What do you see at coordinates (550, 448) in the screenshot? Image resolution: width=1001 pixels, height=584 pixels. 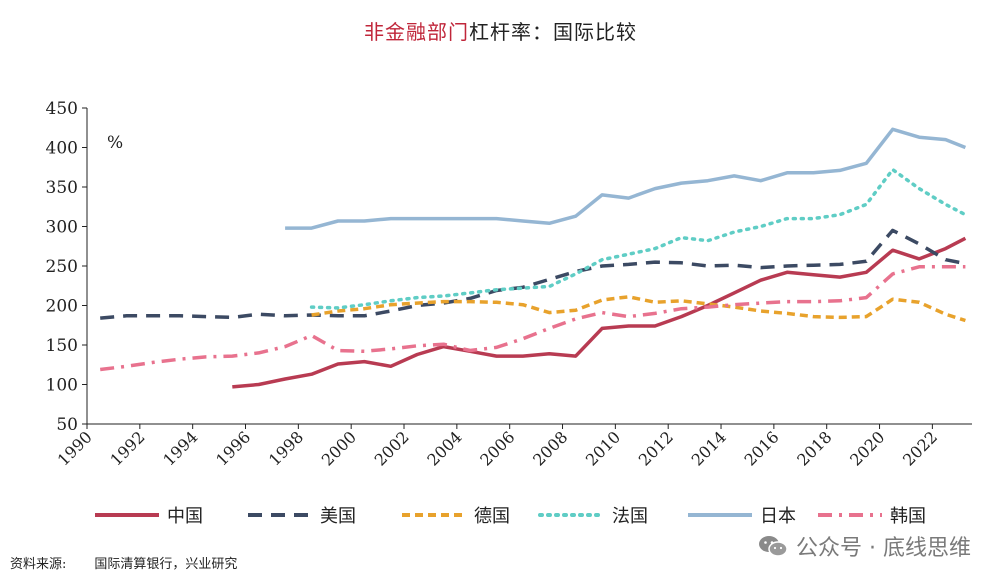 I see `x-tick-label: 2008` at bounding box center [550, 448].